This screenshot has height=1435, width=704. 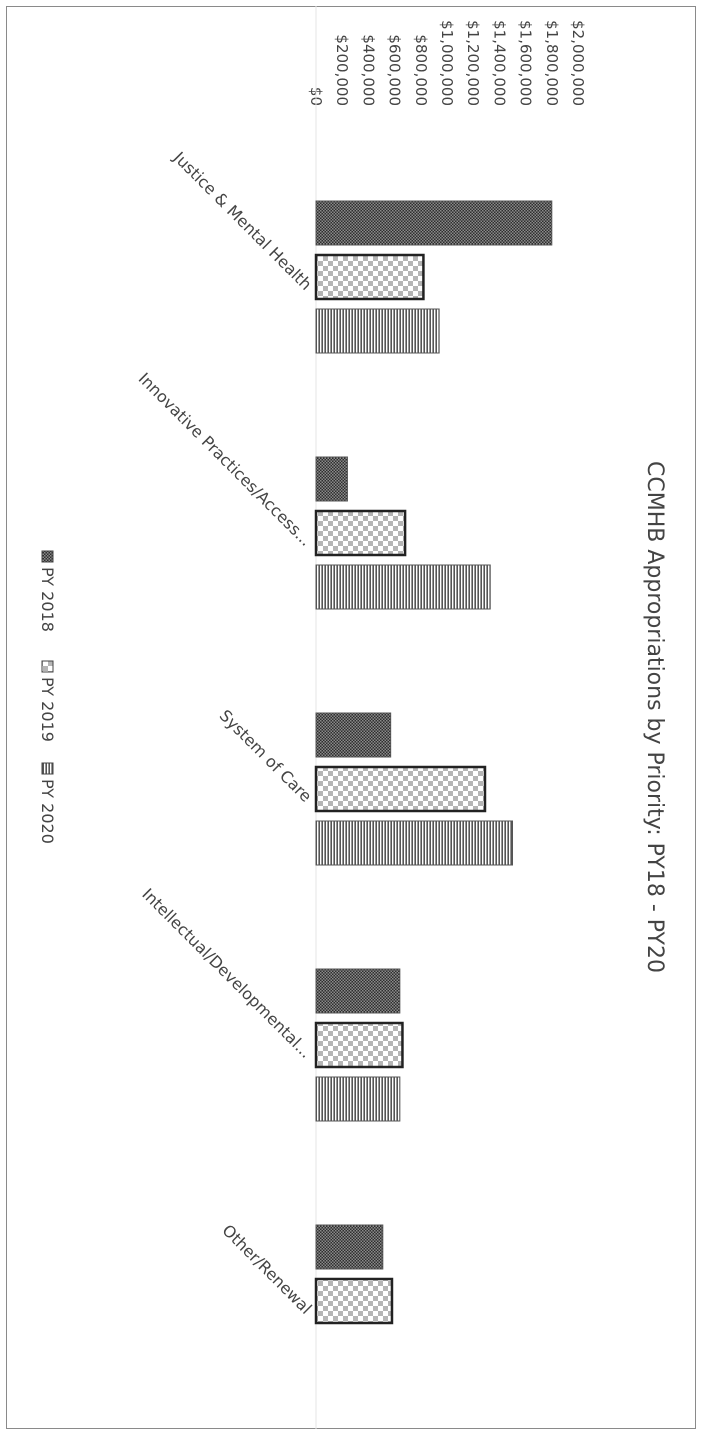 I want to click on legend-label: PY 2018, so click(x=47, y=599).